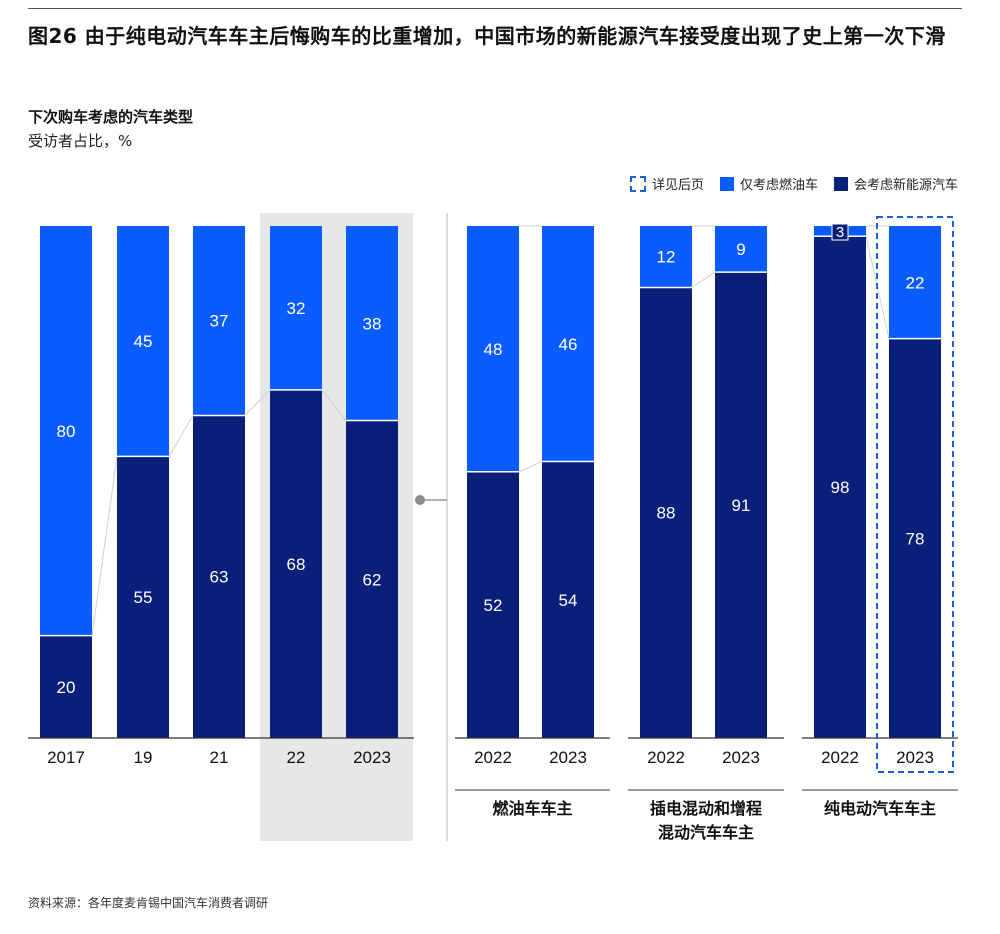 The width and height of the screenshot is (1000, 934). What do you see at coordinates (905, 185) in the screenshot?
I see `legend-label-nev: 会考虑新能源汽车` at bounding box center [905, 185].